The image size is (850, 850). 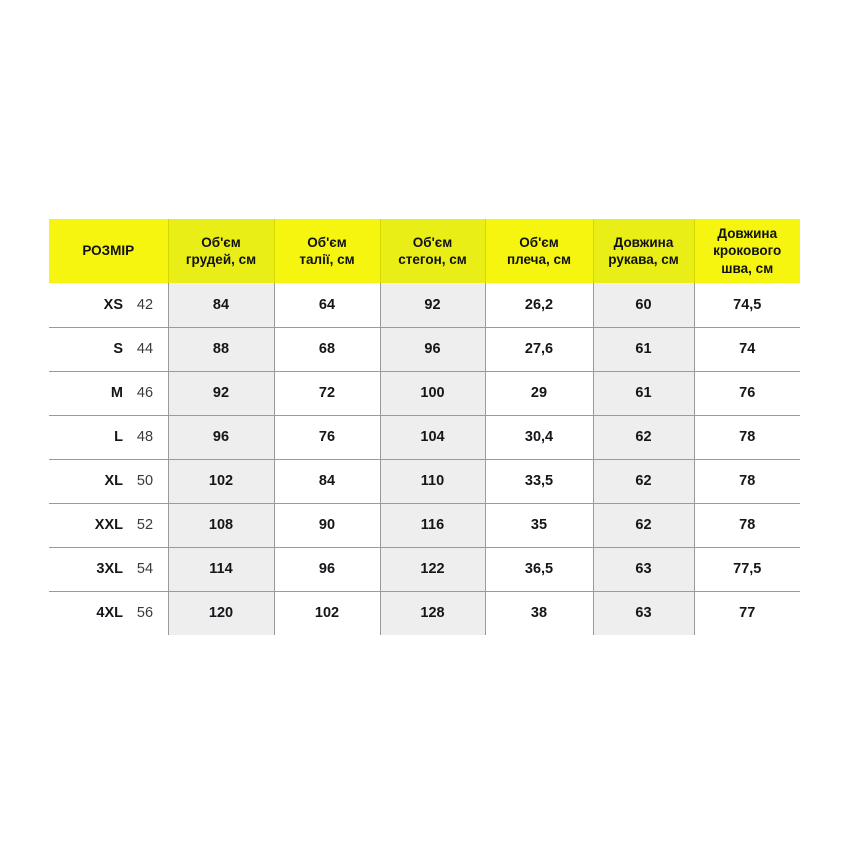 I want to click on size-letter: 3XL, so click(x=109, y=569).